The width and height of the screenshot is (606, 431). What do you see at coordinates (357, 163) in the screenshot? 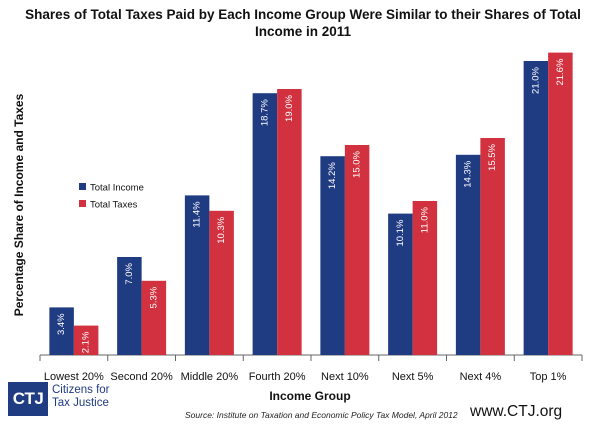
I see `data-label-total-taxes: 15.0%` at bounding box center [357, 163].